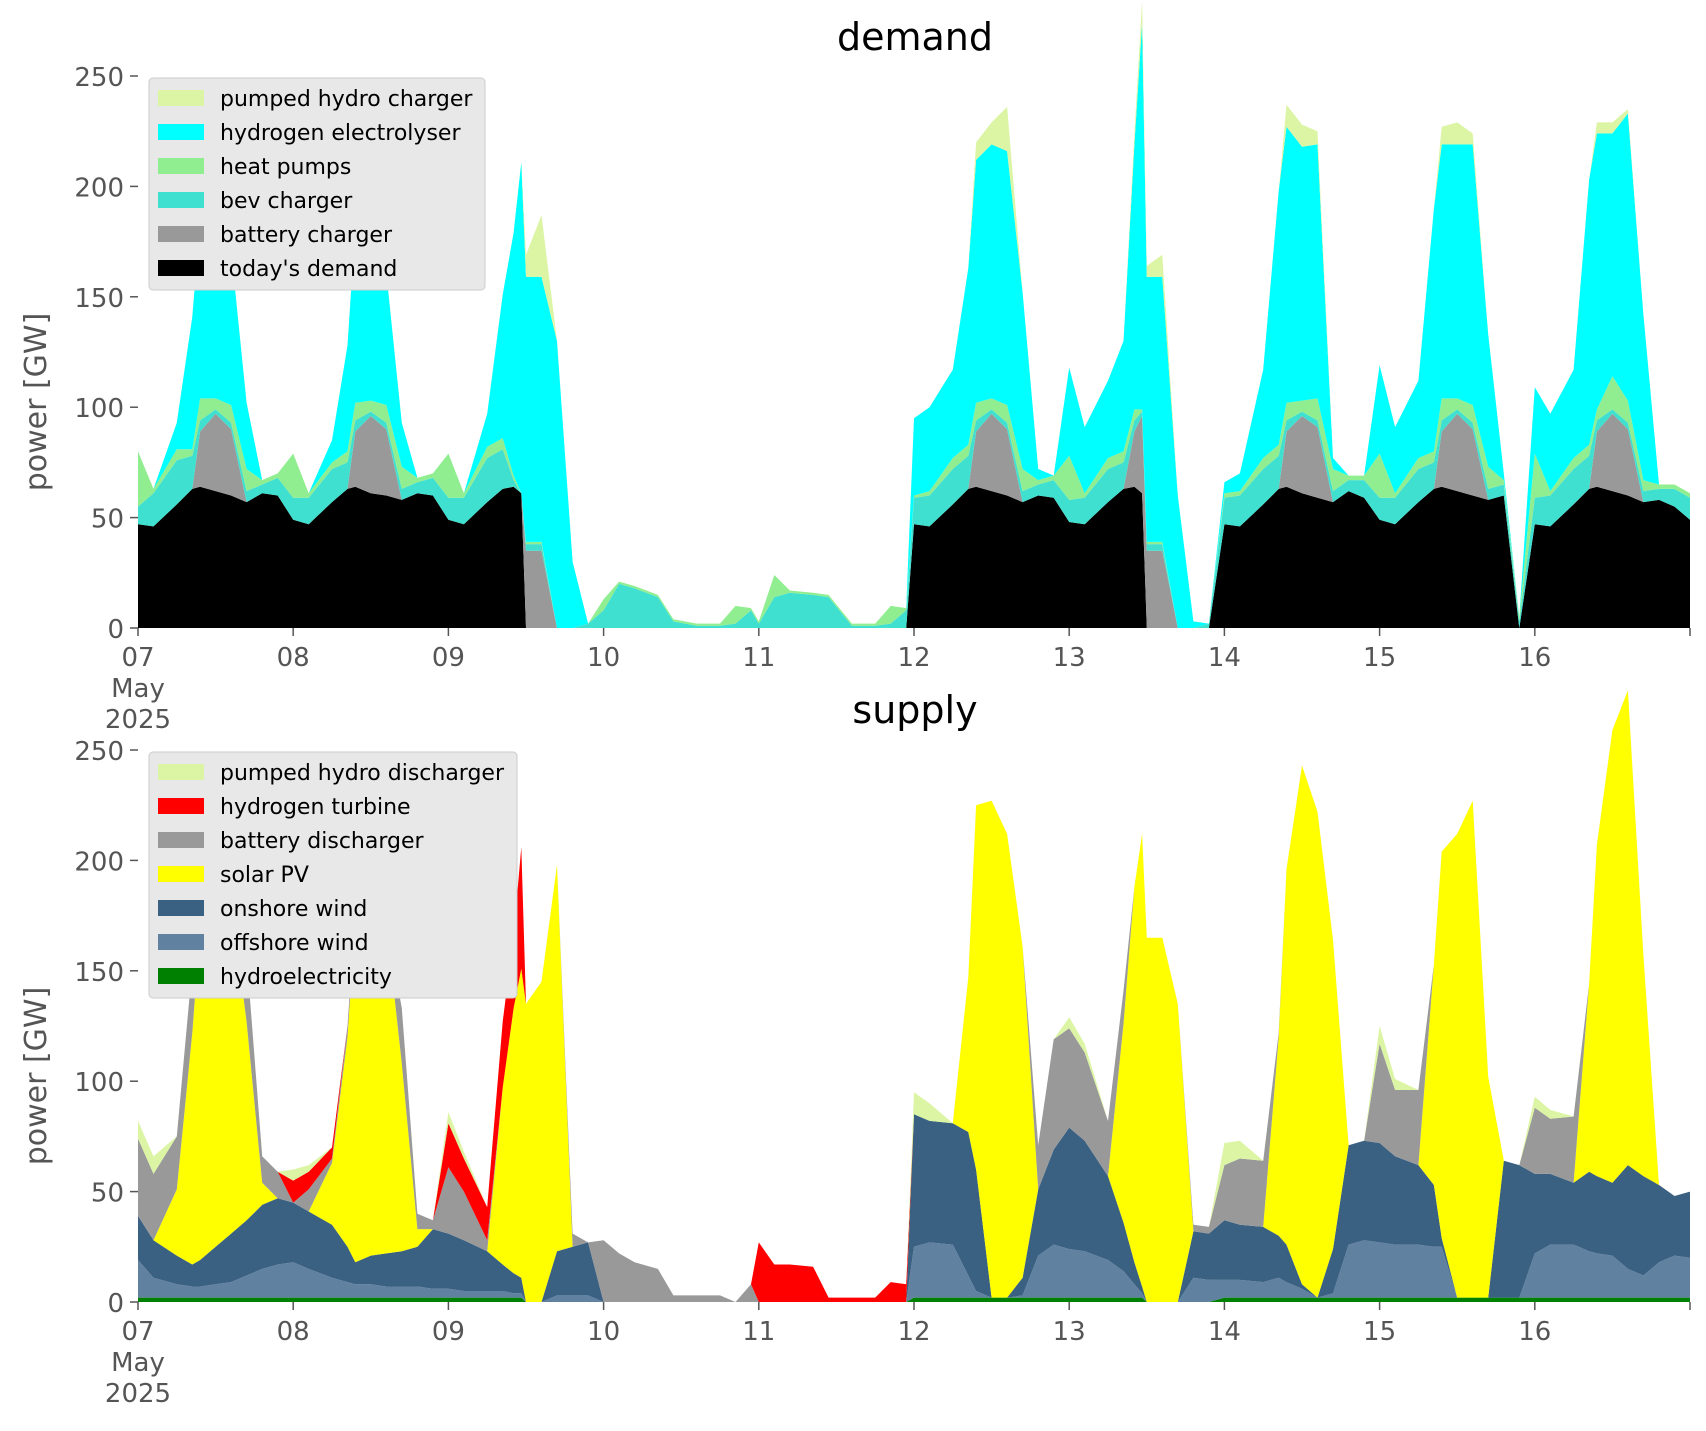 The width and height of the screenshot is (1706, 1431). What do you see at coordinates (346, 99) in the screenshot?
I see `legend-label-pumped-hydro-charger: pumped hydro charger` at bounding box center [346, 99].